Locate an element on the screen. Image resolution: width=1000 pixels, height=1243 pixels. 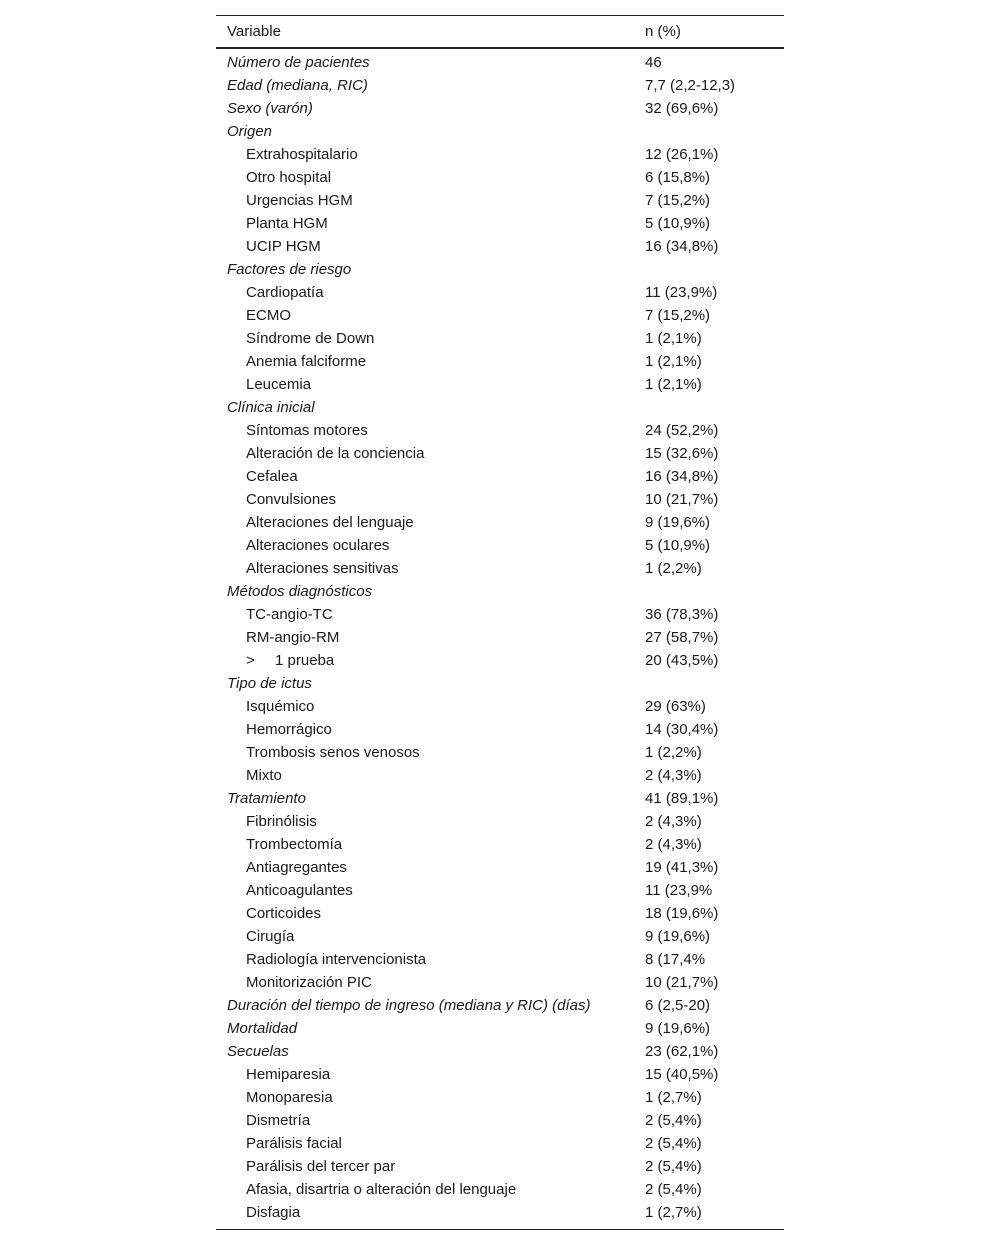
table-row: Urgencias HGM 7 (15,2%) is located at coordinates (500, 200).